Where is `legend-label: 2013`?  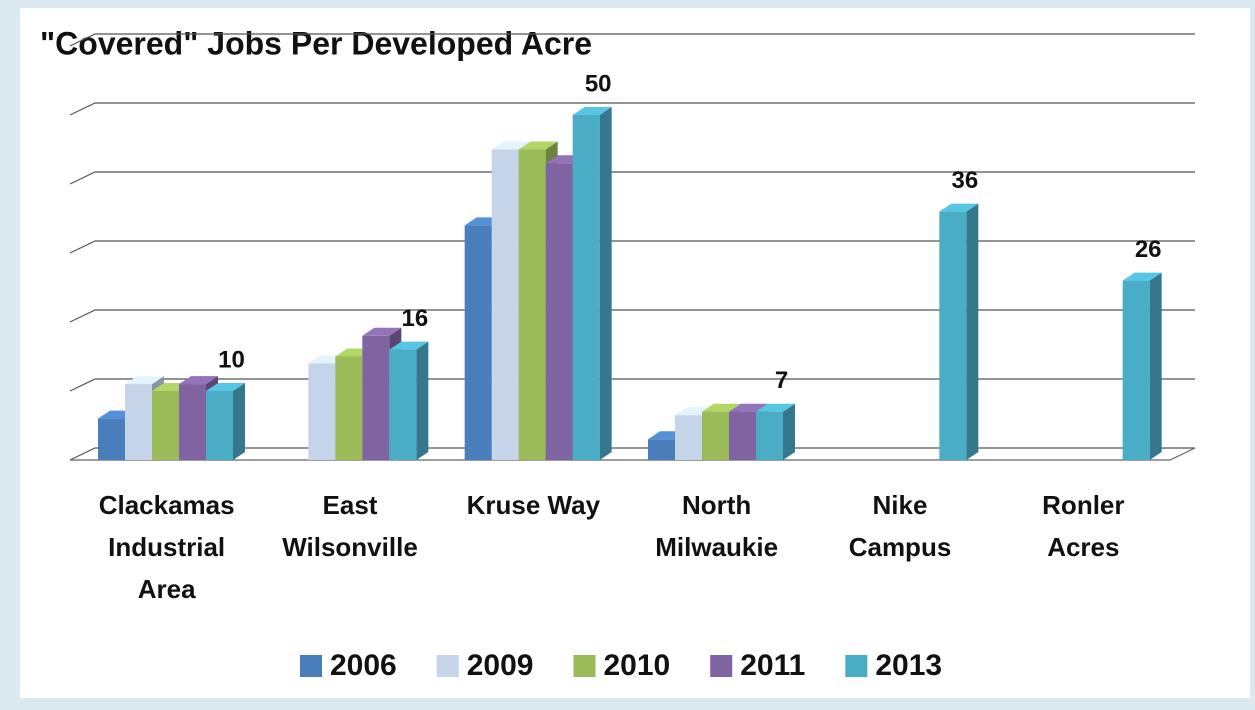
legend-label: 2013 is located at coordinates (908, 665).